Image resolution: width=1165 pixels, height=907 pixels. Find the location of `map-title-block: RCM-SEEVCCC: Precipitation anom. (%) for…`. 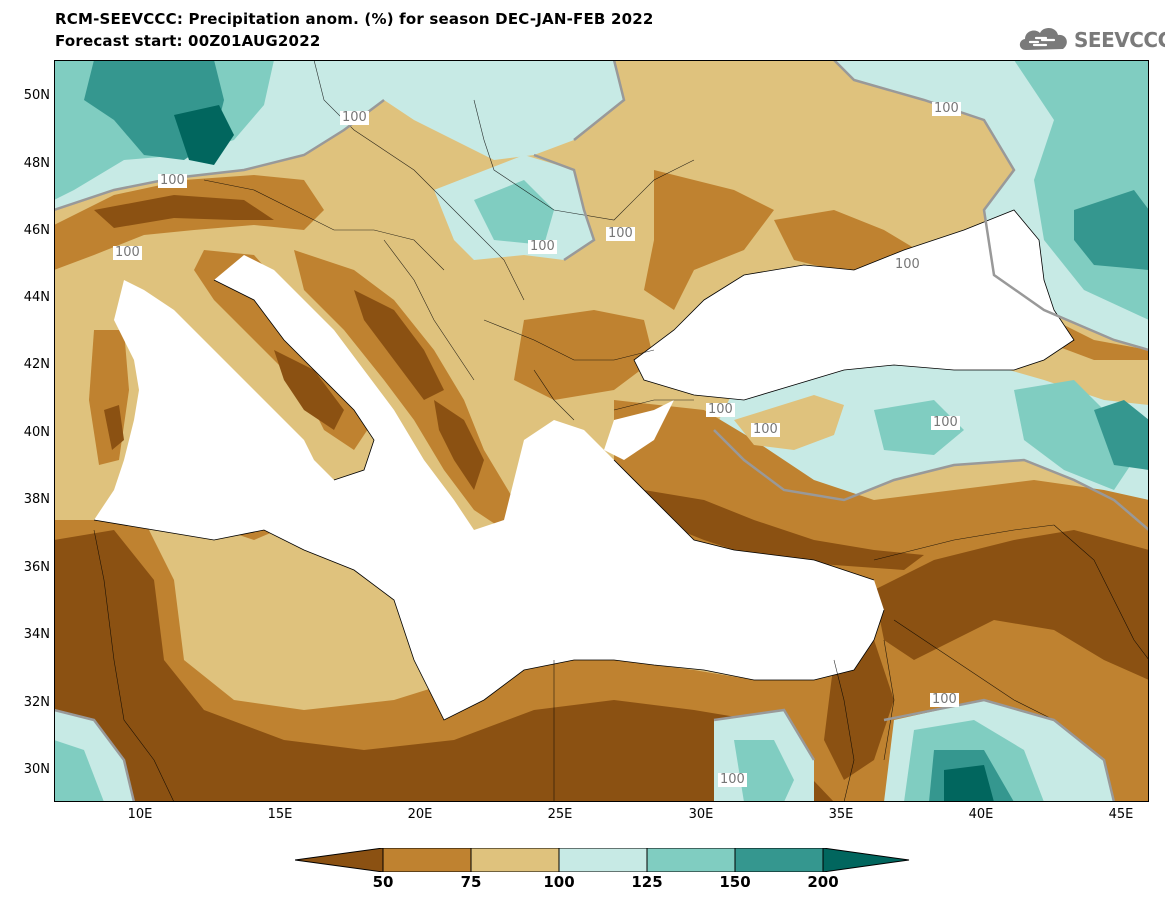

map-title-block: RCM-SEEVCCC: Precipitation anom. (%) for… is located at coordinates (354, 30).